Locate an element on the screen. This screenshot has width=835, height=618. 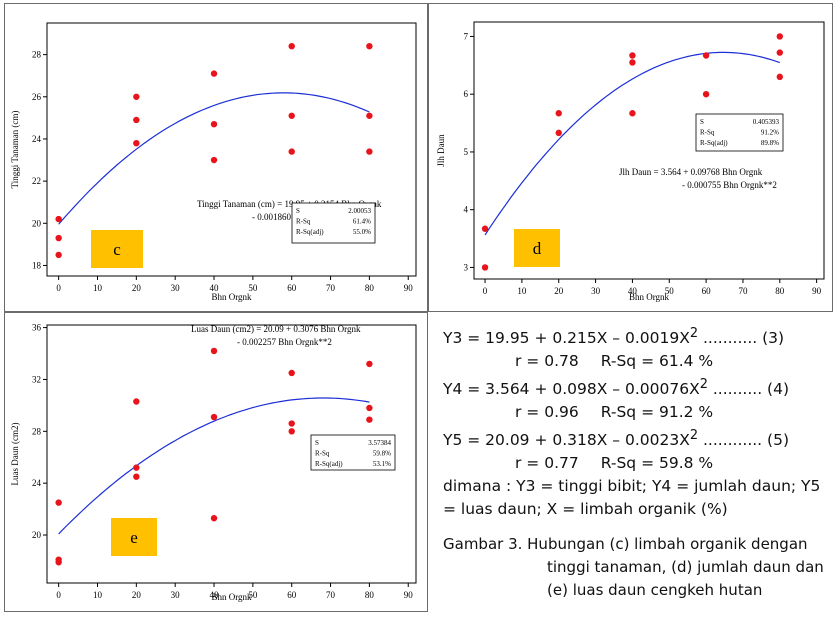
panel-tag-label: e is located at coordinates (134, 537).